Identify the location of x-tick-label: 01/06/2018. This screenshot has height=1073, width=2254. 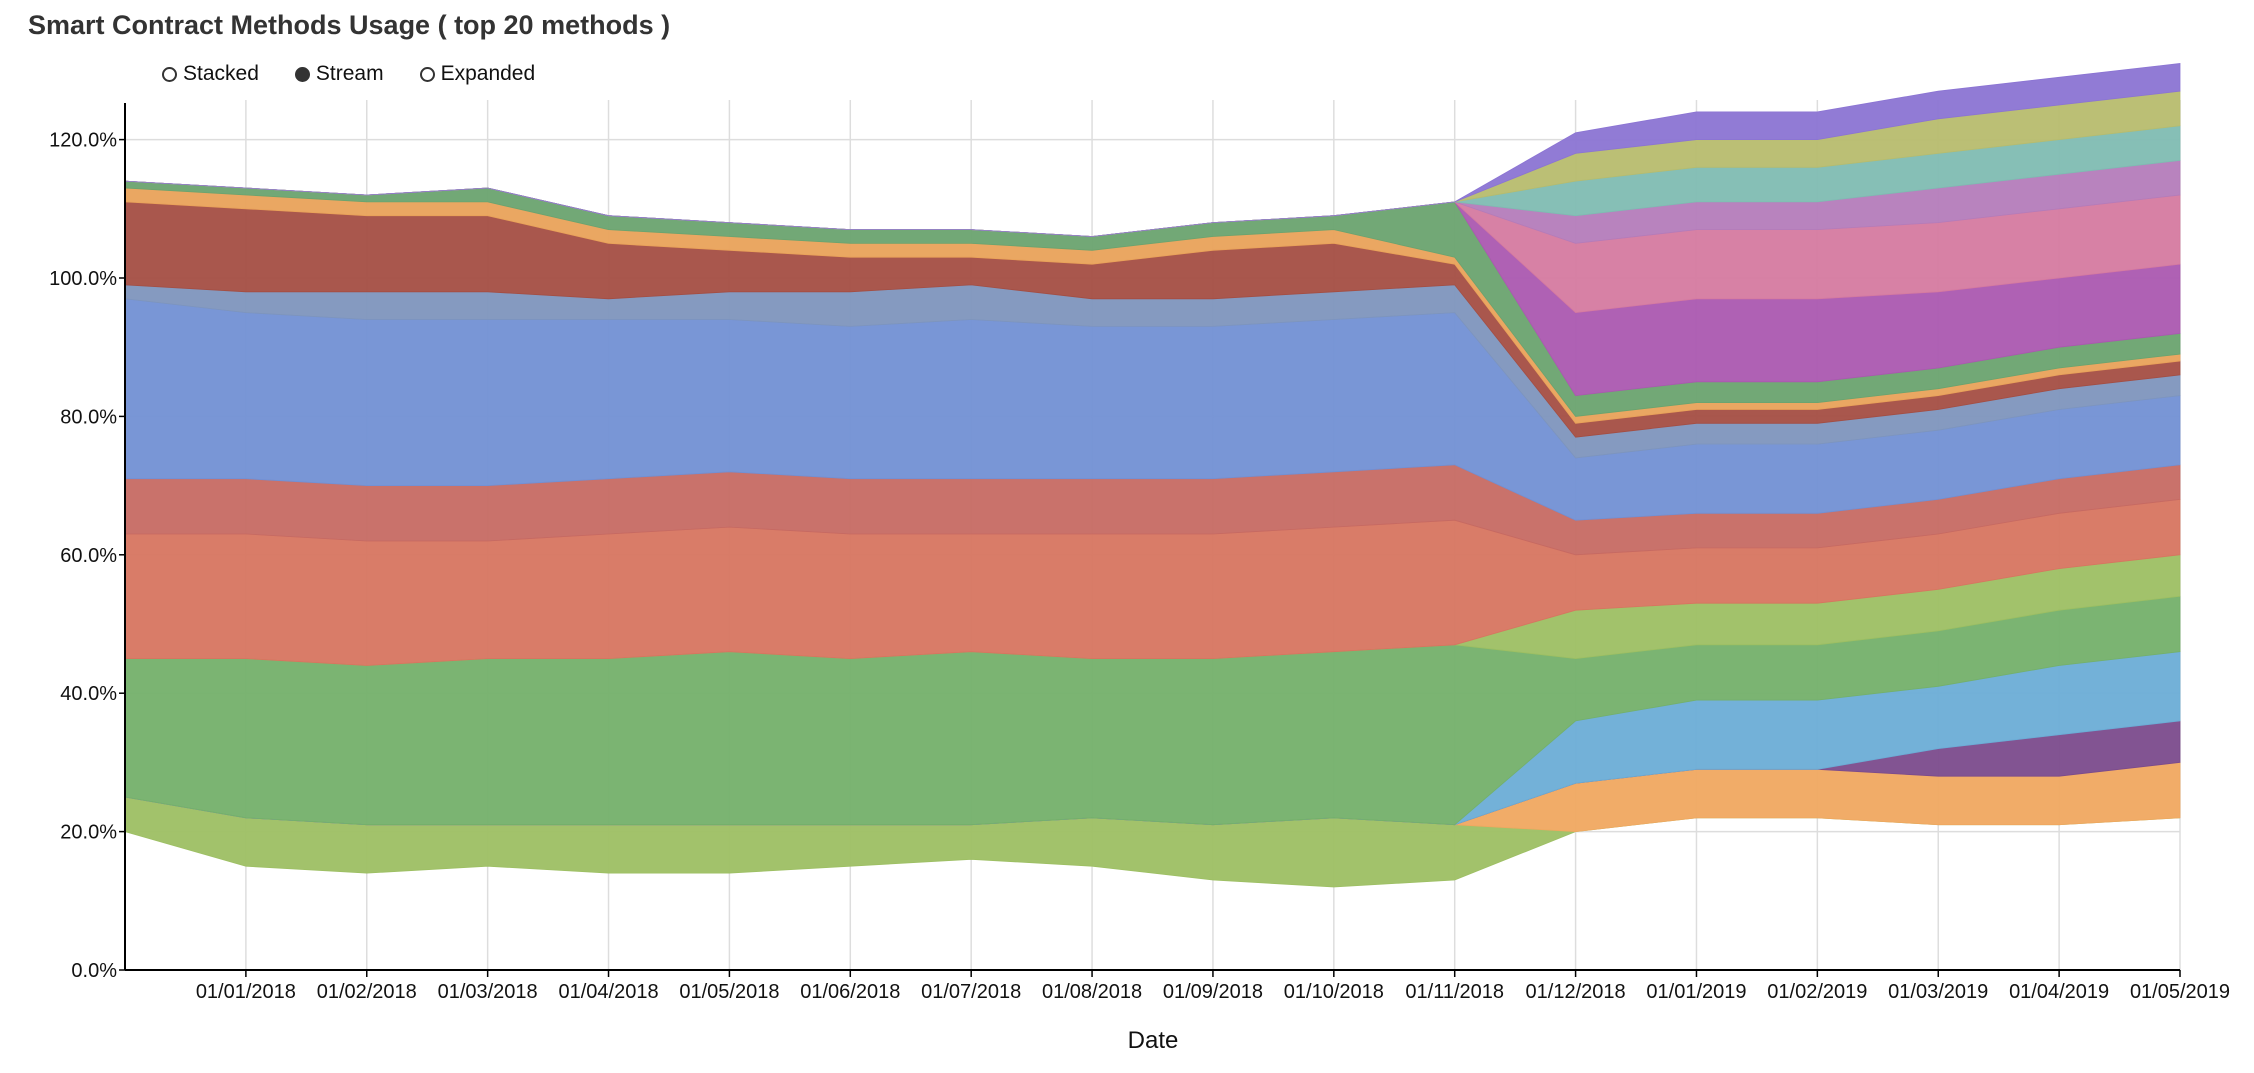
(850, 992).